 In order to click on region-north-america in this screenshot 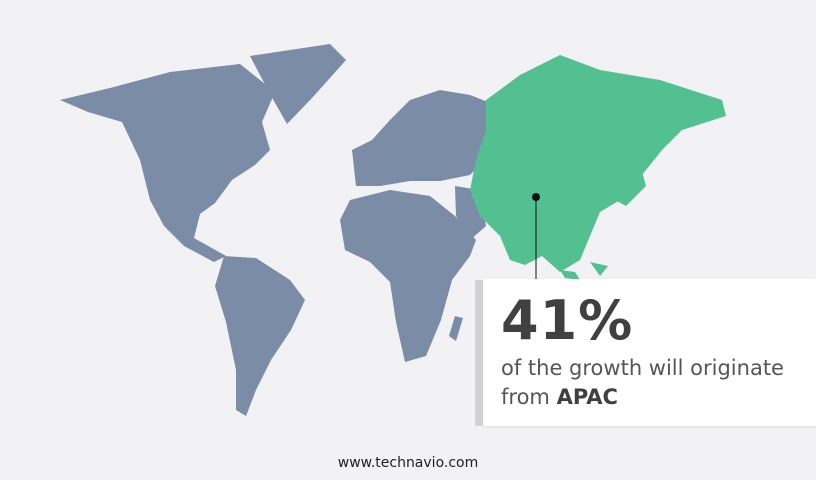, I will do `click(167, 163)`.